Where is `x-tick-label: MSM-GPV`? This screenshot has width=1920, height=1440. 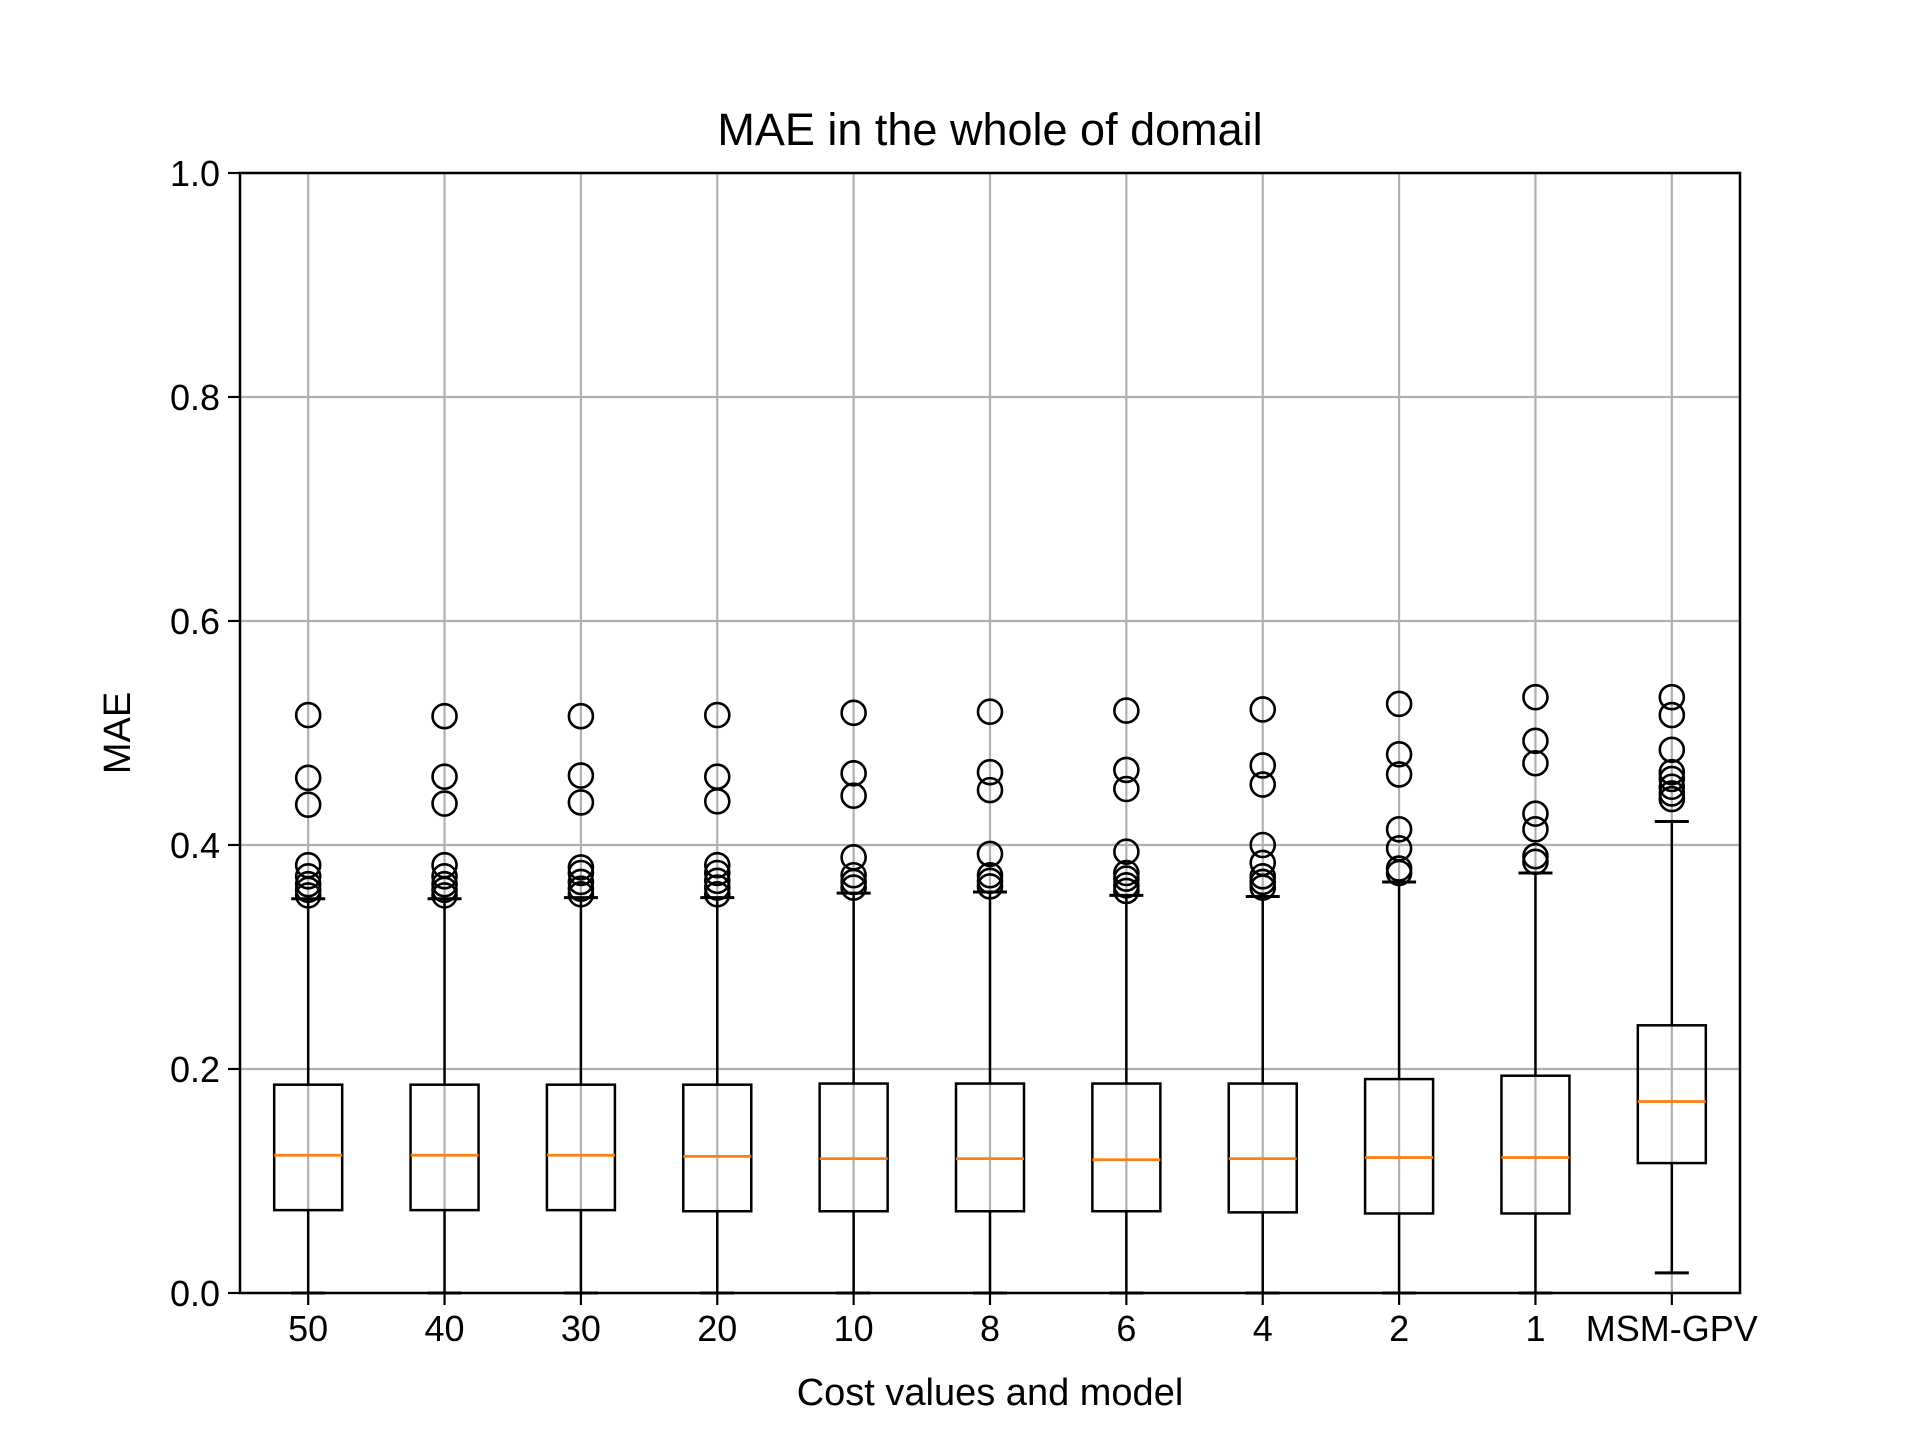 x-tick-label: MSM-GPV is located at coordinates (1672, 1328).